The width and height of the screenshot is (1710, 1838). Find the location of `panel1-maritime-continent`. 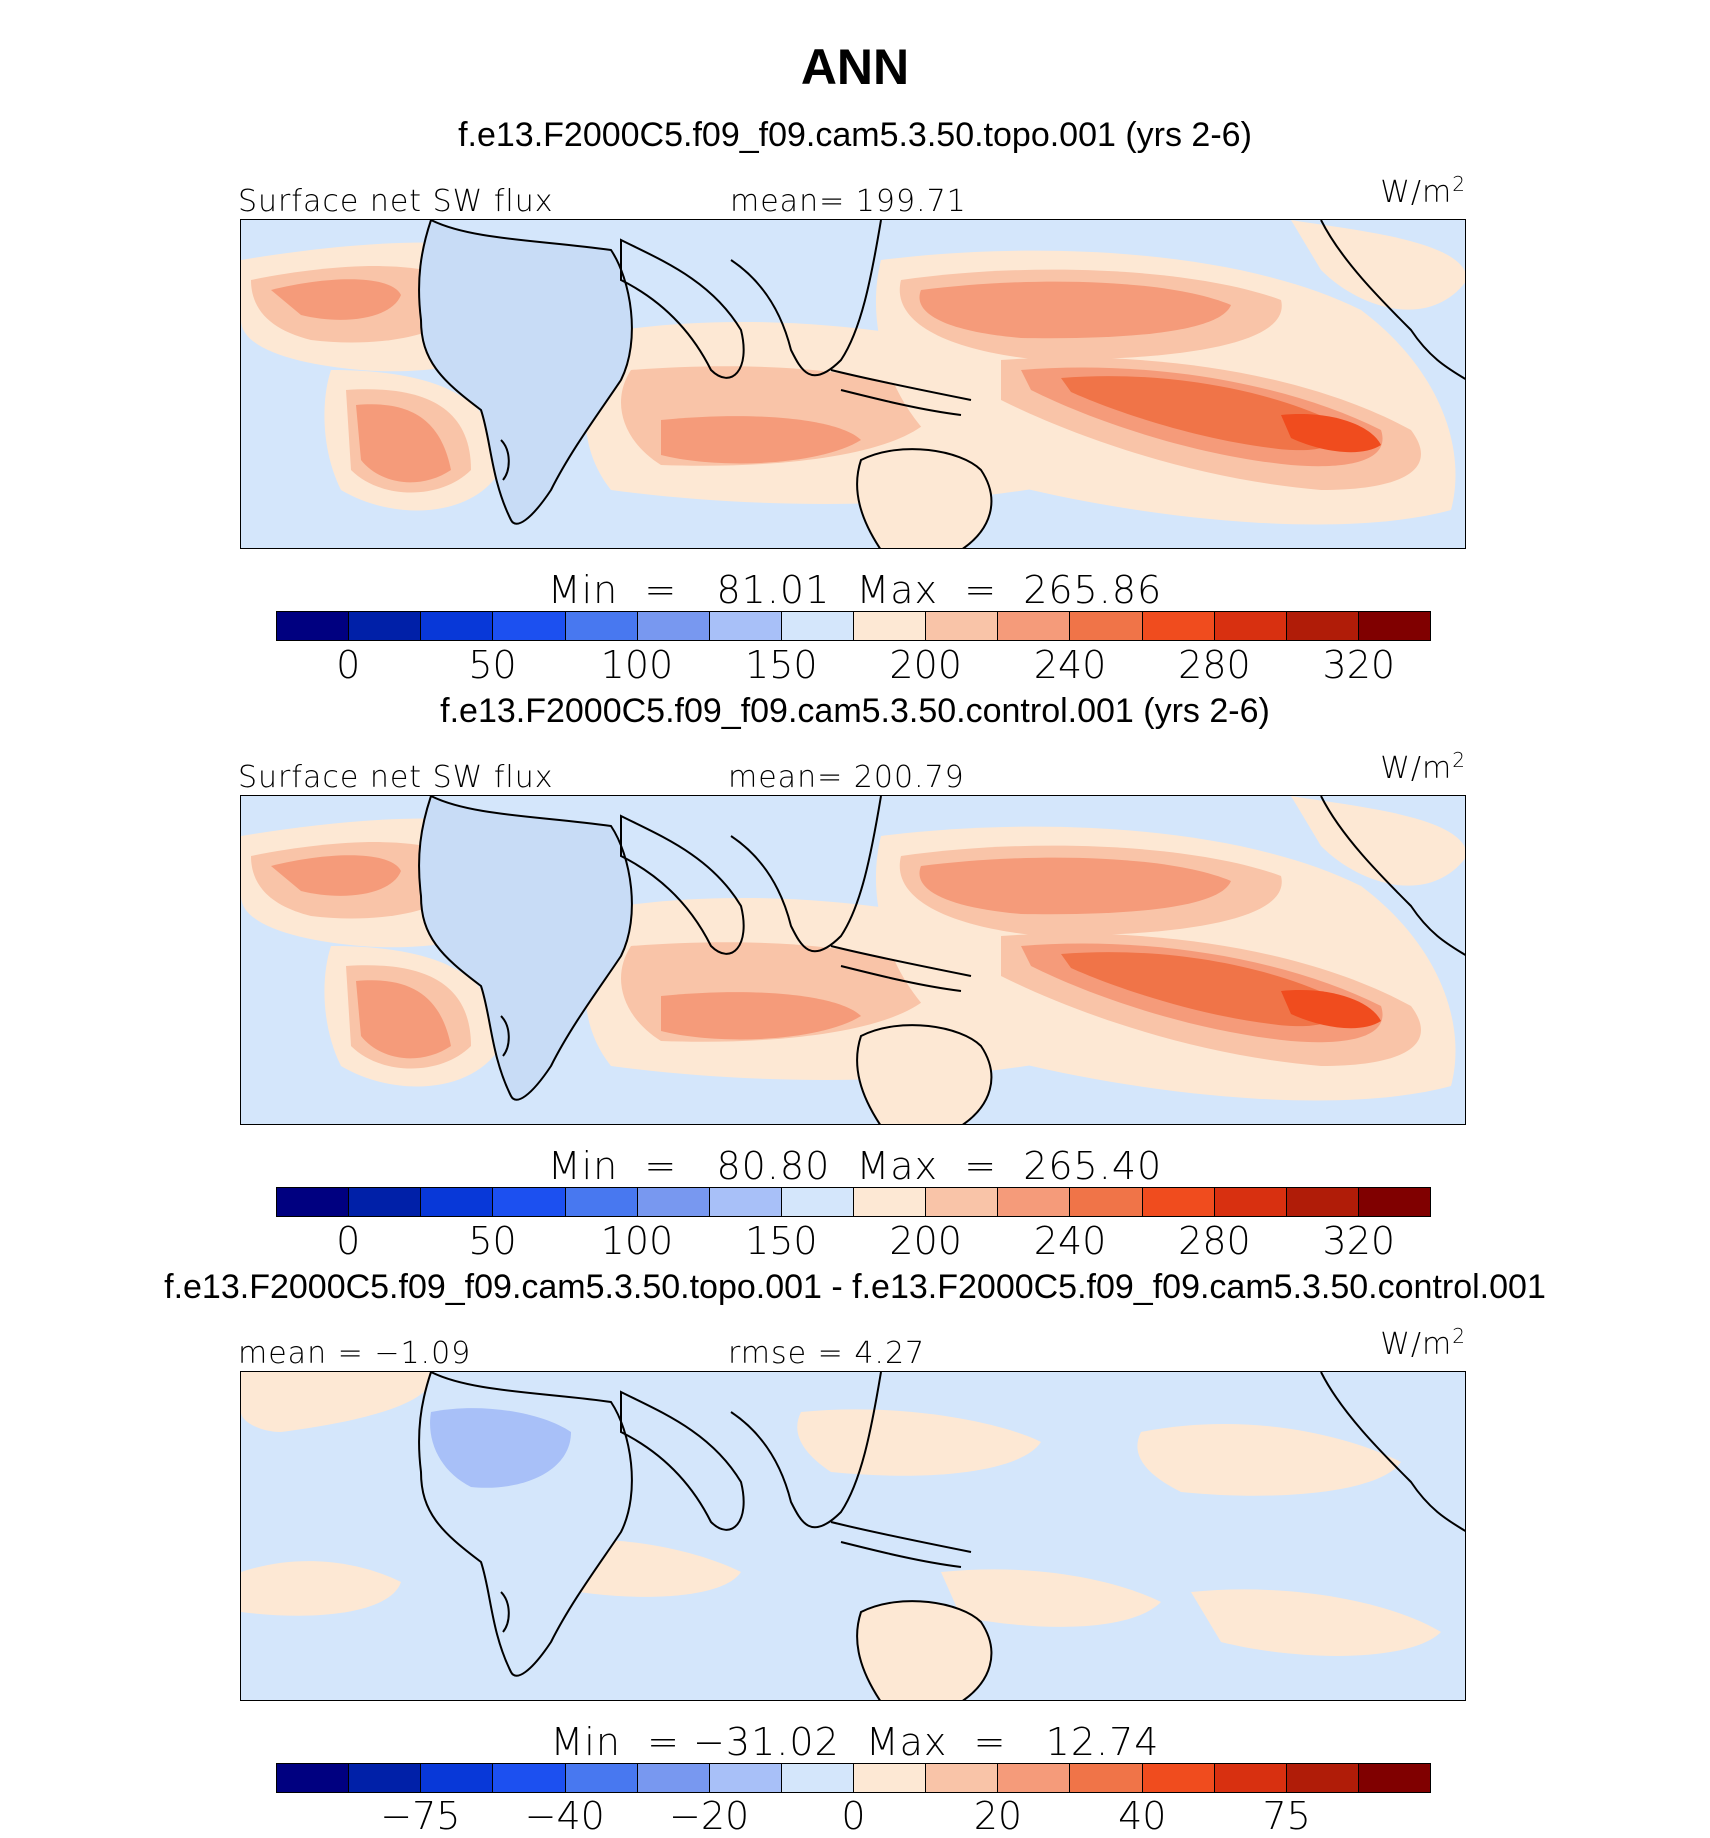

panel1-maritime-continent is located at coordinates (901, 392).